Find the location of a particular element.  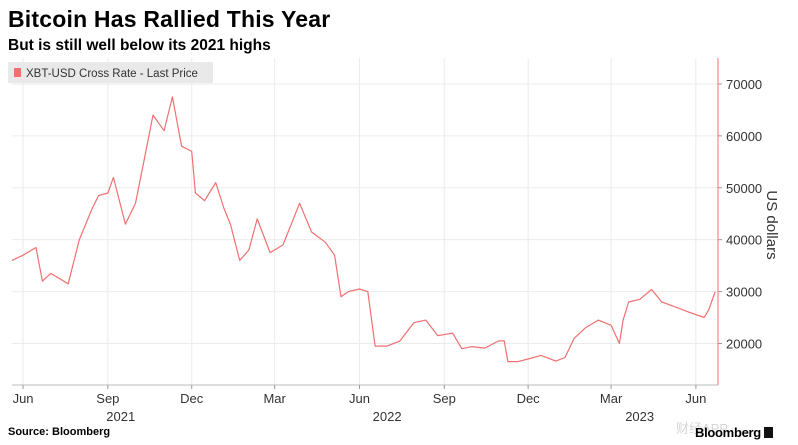

bloomberg-logo: Bloomberg is located at coordinates (734, 432).